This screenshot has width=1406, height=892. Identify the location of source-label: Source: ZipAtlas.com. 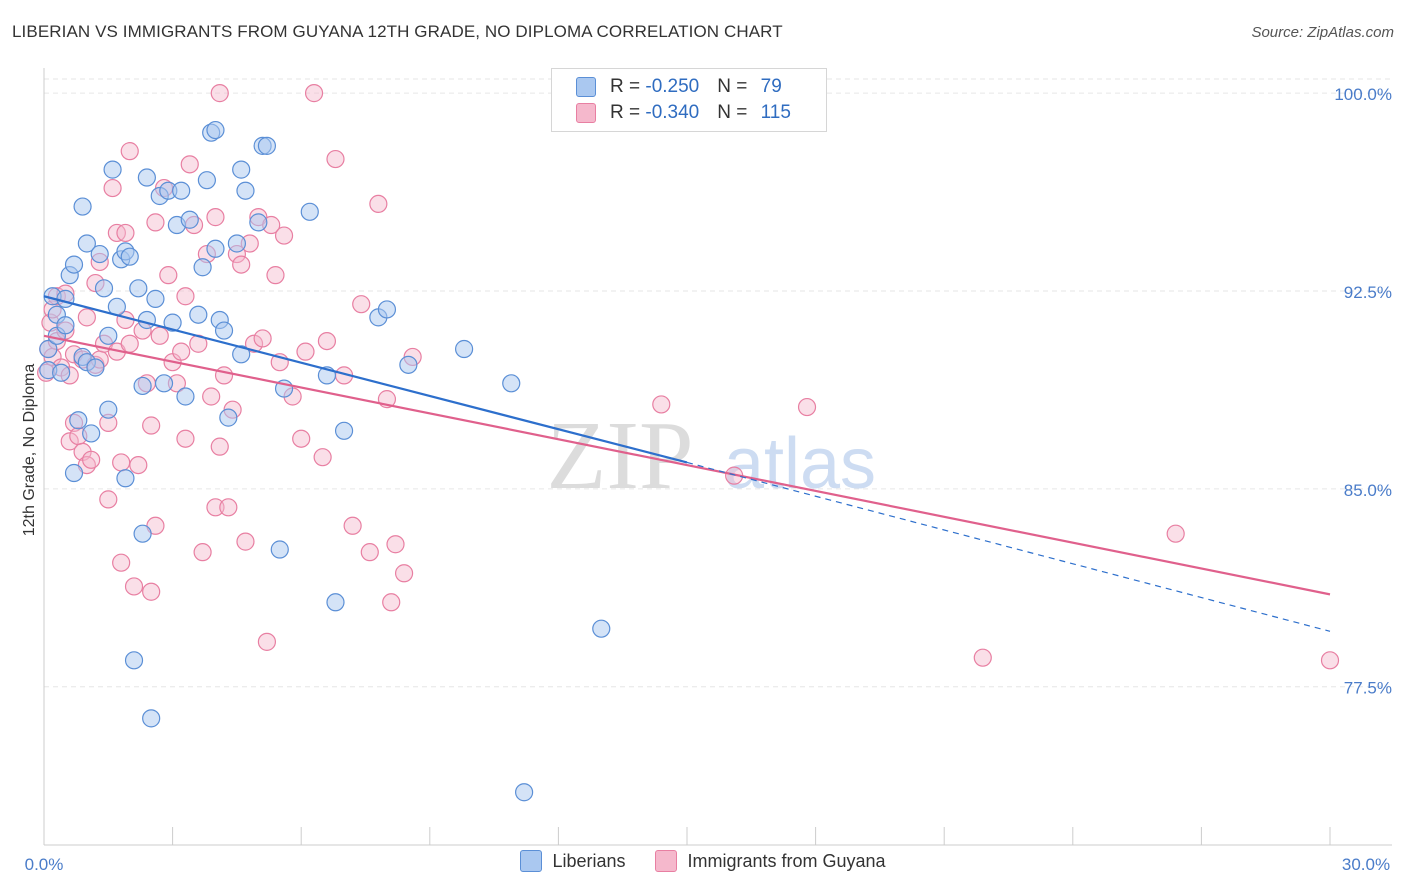
(1322, 32).